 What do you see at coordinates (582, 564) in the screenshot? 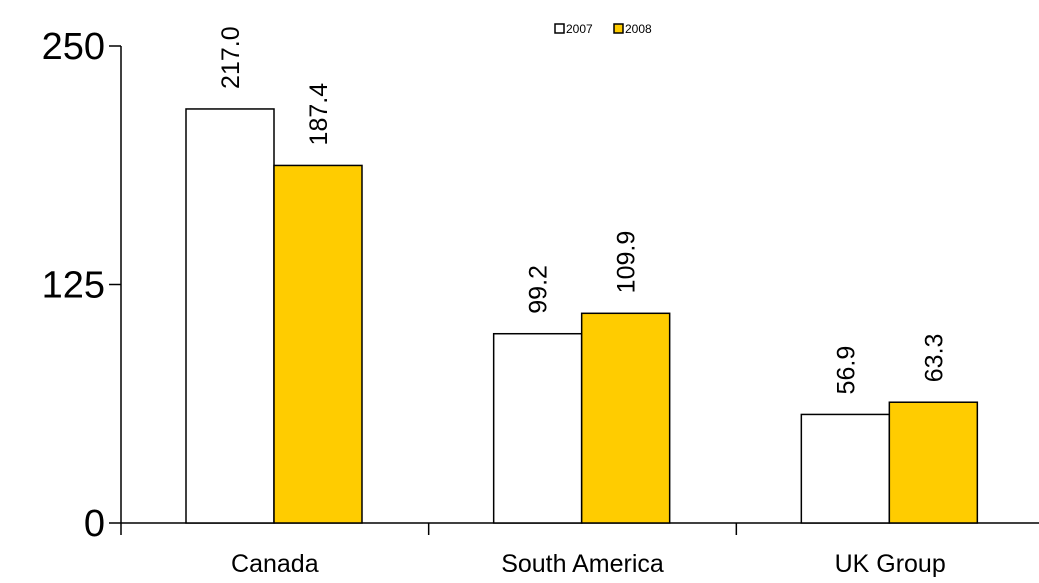
I see `category-label: South America` at bounding box center [582, 564].